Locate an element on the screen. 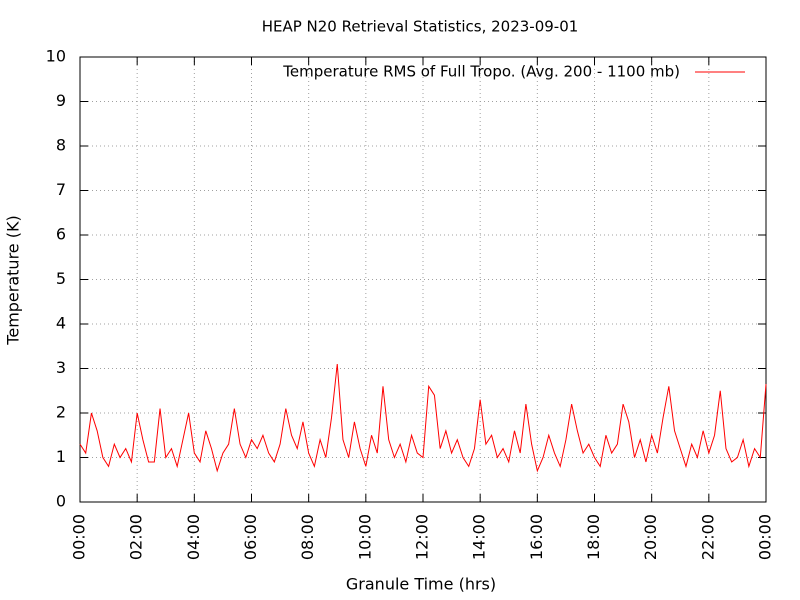 This screenshot has height=600, width=800. y-tick-label: 10 is located at coordinates (56, 56).